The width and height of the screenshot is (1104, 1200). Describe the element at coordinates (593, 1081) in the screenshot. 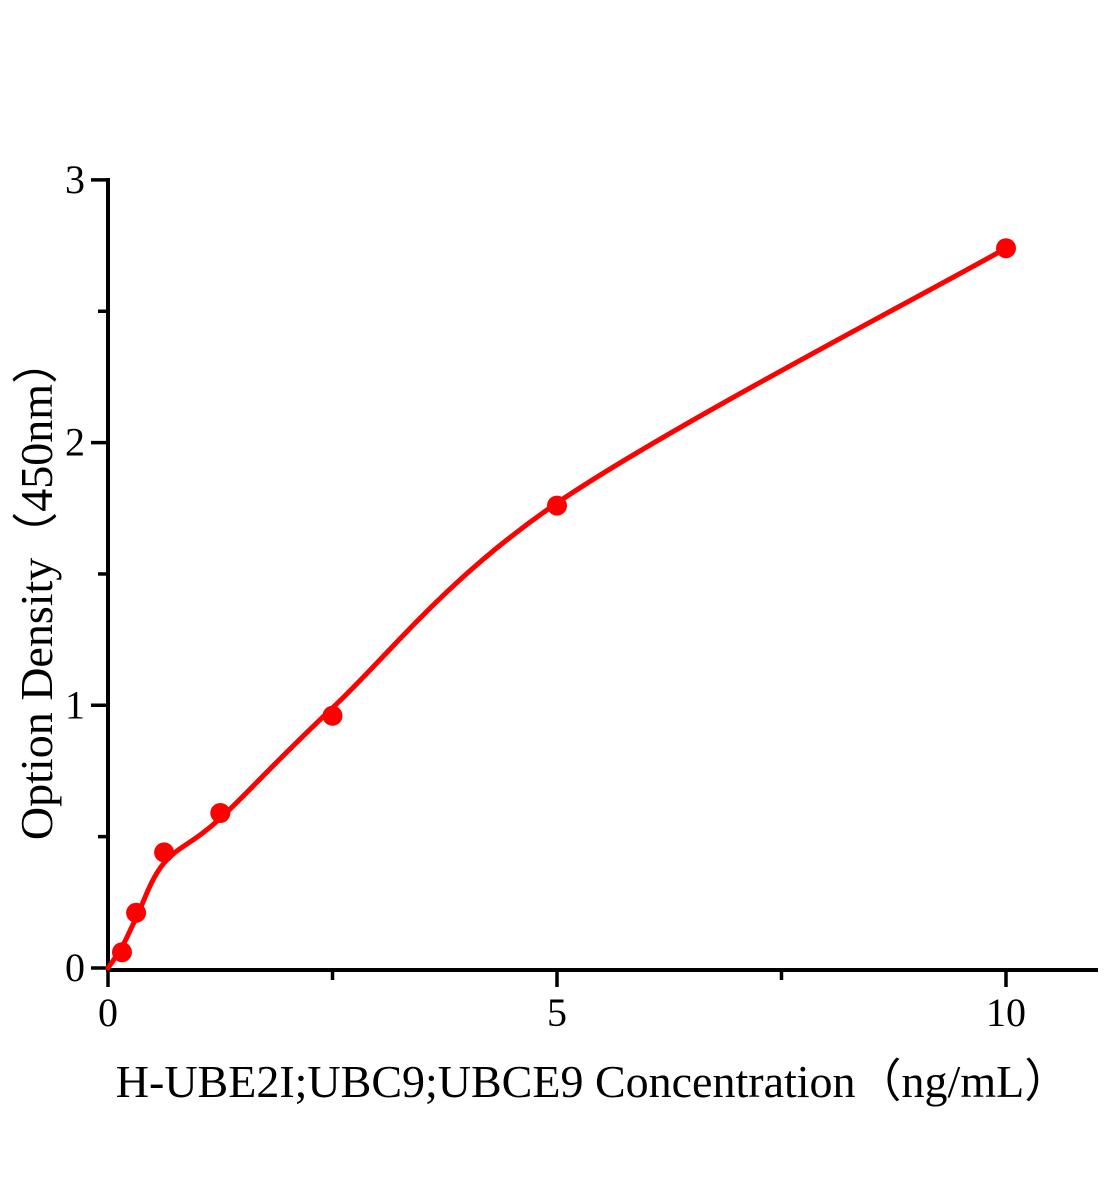

I see `x-axis-label: H-UBE2I;UBC9;UBCE9 Concentration（ng/mL）` at that location.